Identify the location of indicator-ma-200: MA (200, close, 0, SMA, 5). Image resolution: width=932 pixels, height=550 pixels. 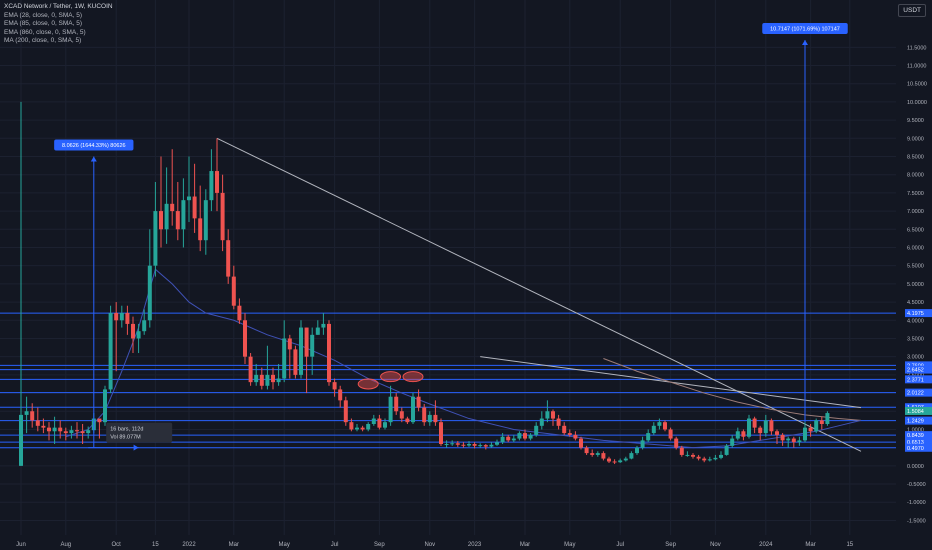
(43, 41).